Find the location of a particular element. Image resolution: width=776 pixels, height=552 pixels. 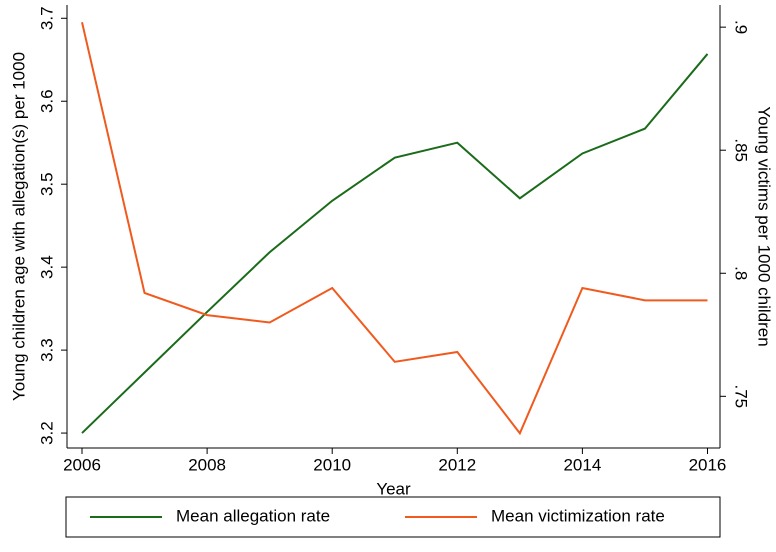

y-tick-label: 3.3 is located at coordinates (46, 350).